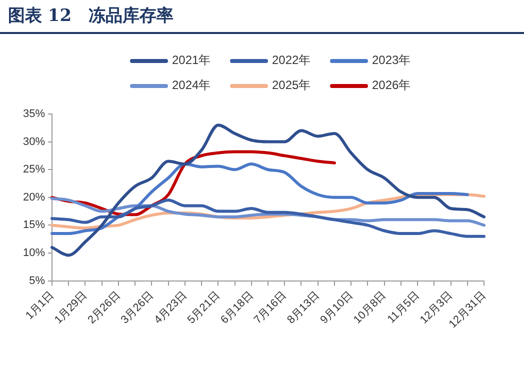  I want to click on legend-label: 2025年, so click(291, 85).